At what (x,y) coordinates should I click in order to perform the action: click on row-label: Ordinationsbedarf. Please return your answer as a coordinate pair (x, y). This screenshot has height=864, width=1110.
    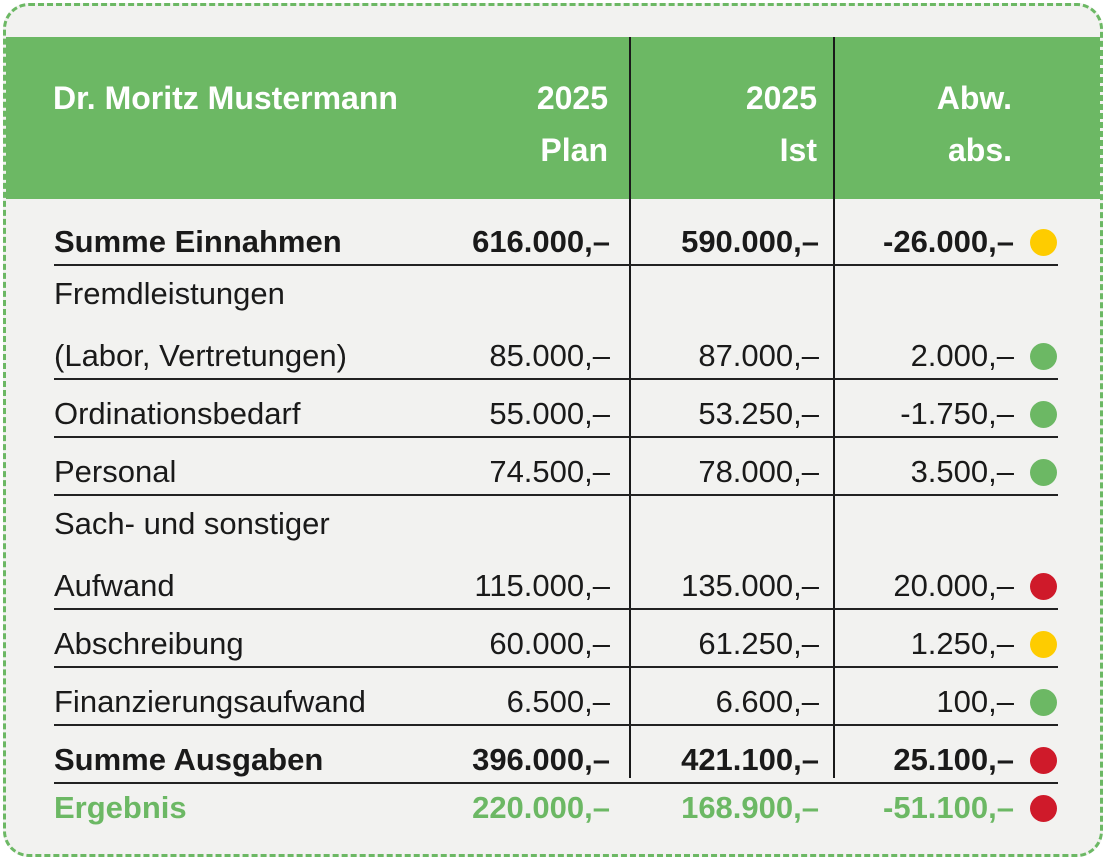
    Looking at the image, I should click on (177, 413).